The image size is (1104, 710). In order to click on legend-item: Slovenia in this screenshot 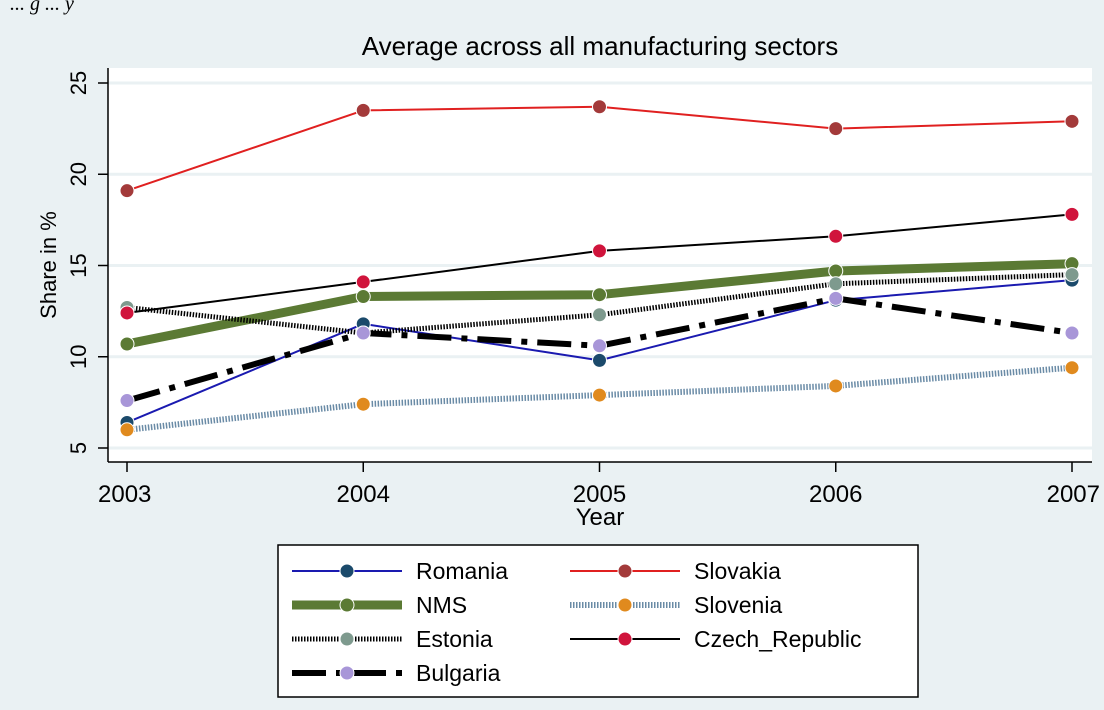, I will do `click(676, 605)`.